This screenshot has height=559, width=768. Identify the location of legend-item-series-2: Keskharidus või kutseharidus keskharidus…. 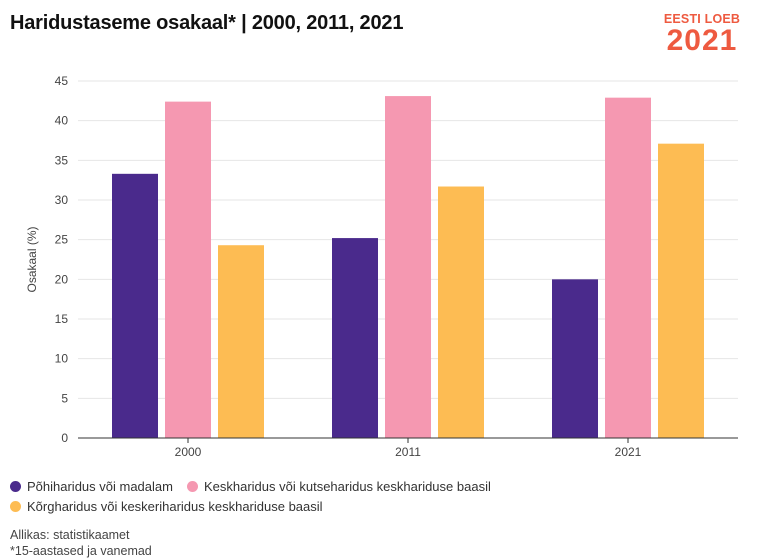
(338, 486).